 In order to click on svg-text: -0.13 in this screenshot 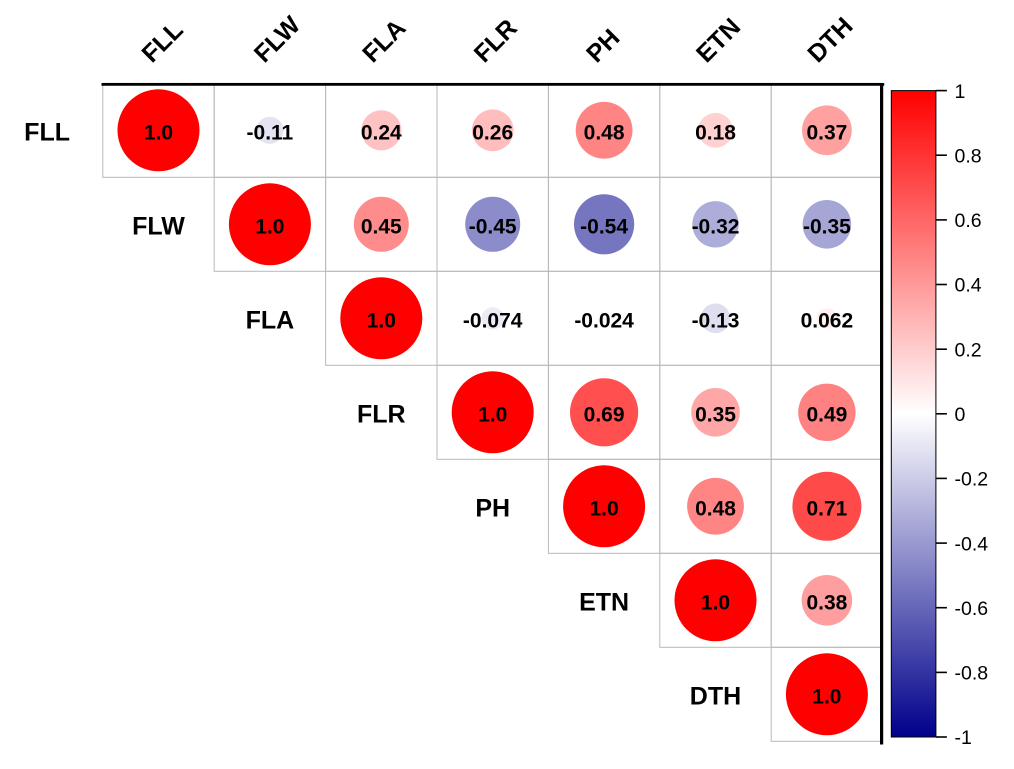, I will do `click(716, 321)`.